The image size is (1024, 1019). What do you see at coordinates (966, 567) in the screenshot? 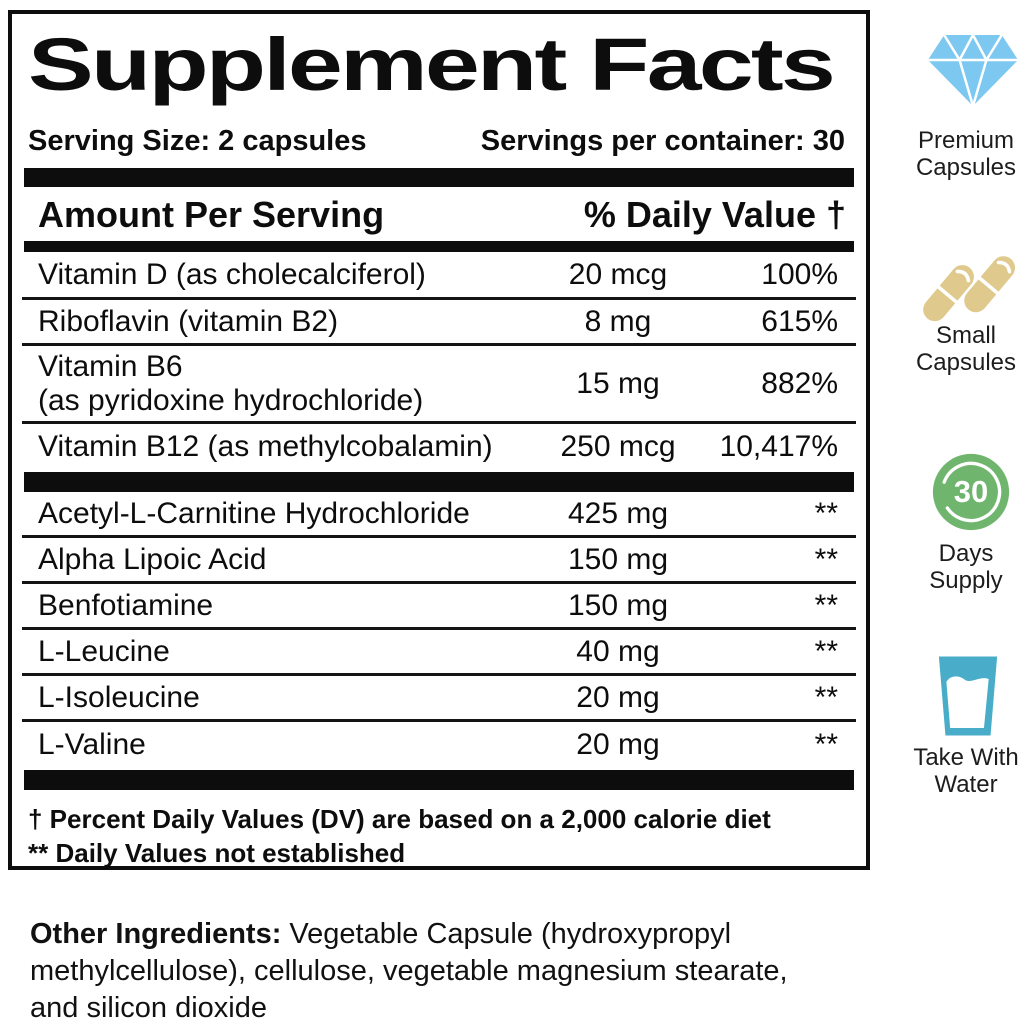
I see `days-supply-label: Days Supply` at bounding box center [966, 567].